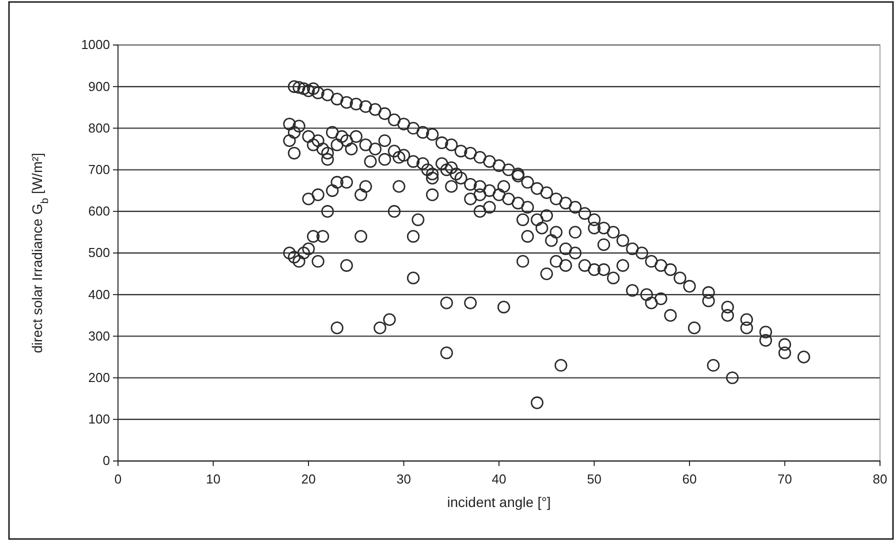 This screenshot has width=896, height=541. What do you see at coordinates (99, 211) in the screenshot?
I see `y-tick-label: 600` at bounding box center [99, 211].